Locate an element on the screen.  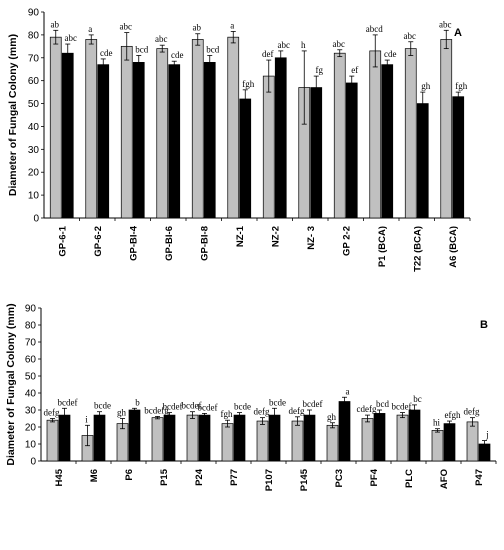
category-label: PC3 is located at coordinates (339, 478).